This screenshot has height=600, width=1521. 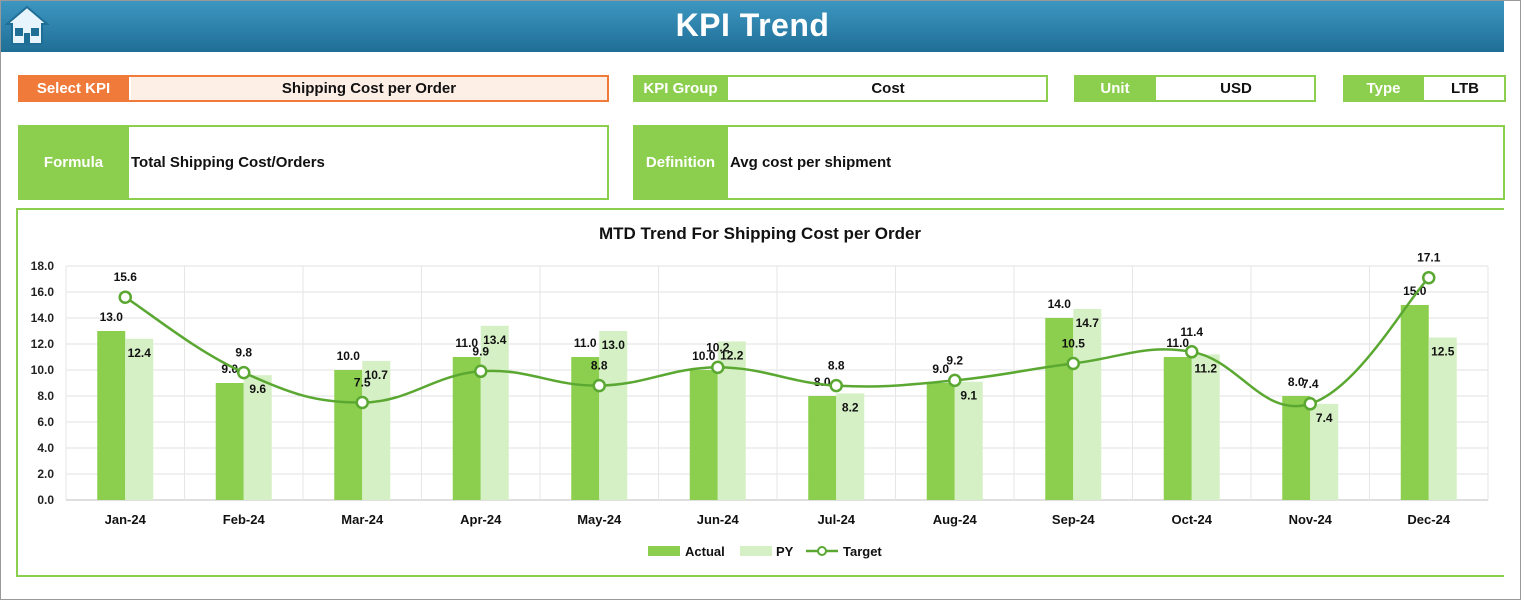 What do you see at coordinates (1443, 352) in the screenshot?
I see `data-label-py: 12.5` at bounding box center [1443, 352].